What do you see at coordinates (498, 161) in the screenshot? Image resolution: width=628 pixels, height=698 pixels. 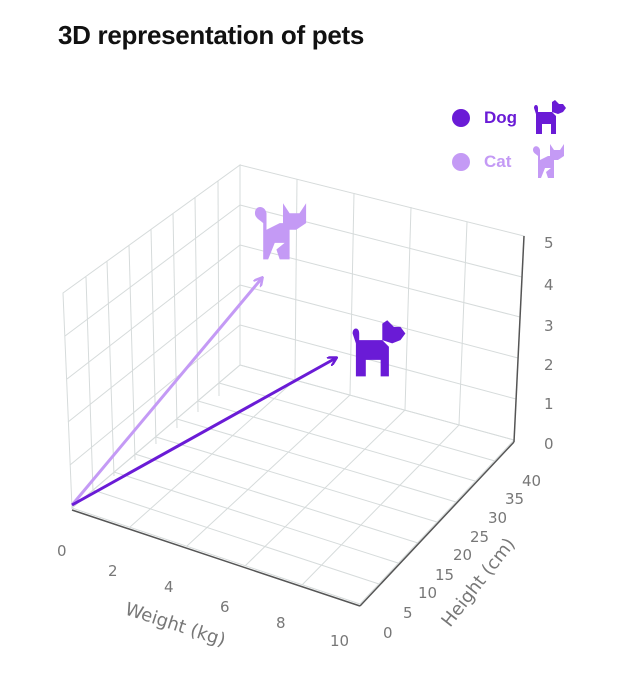 I see `cat-legend-label: Cat` at bounding box center [498, 161].